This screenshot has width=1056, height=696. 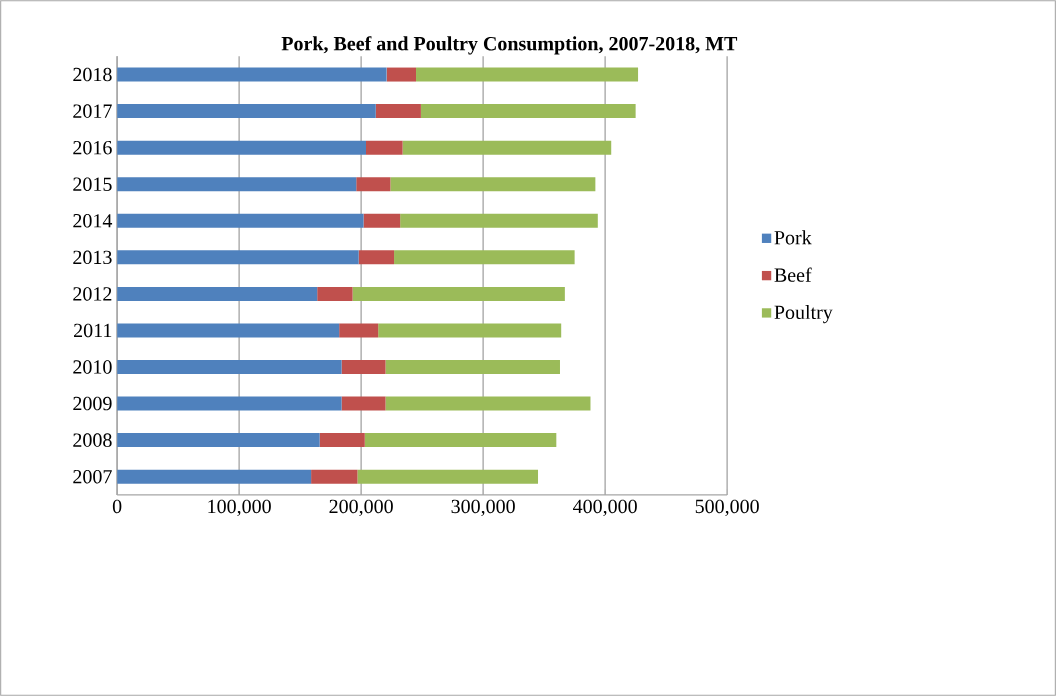 What do you see at coordinates (509, 45) in the screenshot?
I see `chart-title: Pork, Beef and Poultry Consumption, 2007-2018, MT` at bounding box center [509, 45].